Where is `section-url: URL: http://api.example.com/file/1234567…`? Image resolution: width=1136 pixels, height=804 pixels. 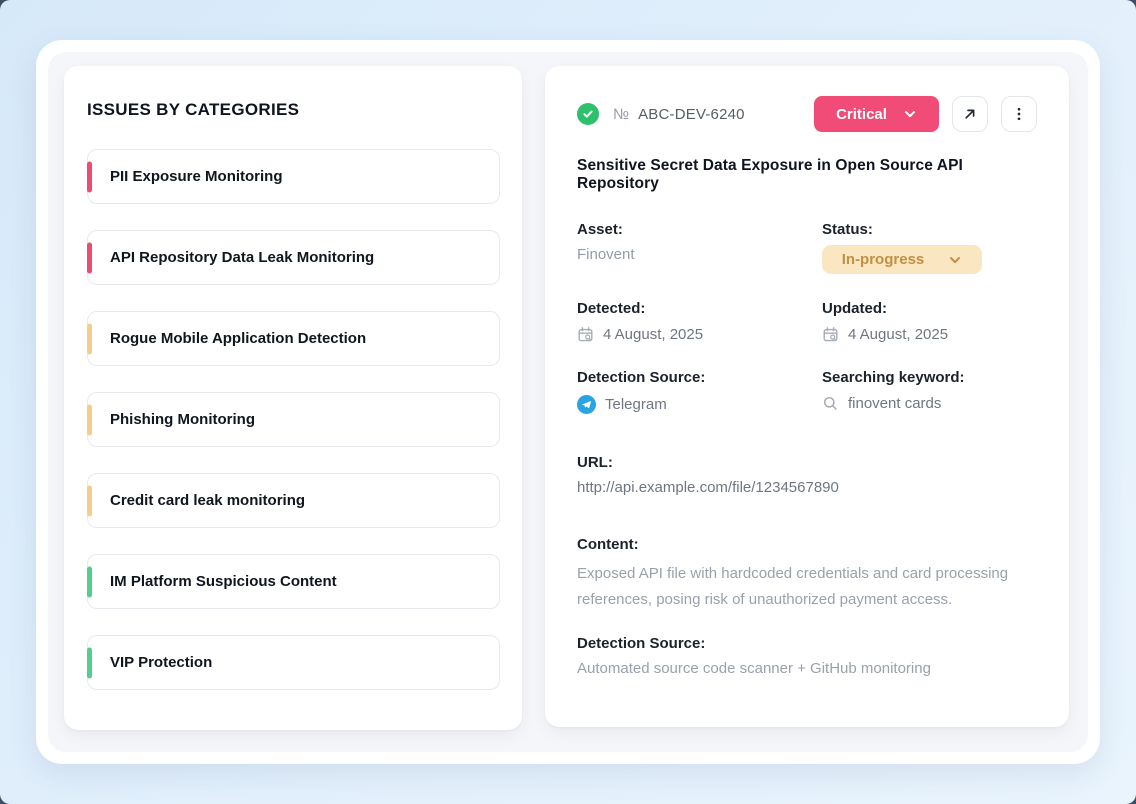
section-url: URL: http://api.example.com/file/1234567… is located at coordinates (807, 475).